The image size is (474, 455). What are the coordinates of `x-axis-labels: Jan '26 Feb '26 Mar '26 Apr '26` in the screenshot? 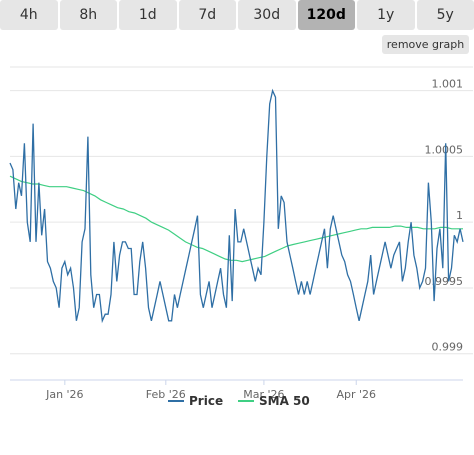 It's located at (210, 390).